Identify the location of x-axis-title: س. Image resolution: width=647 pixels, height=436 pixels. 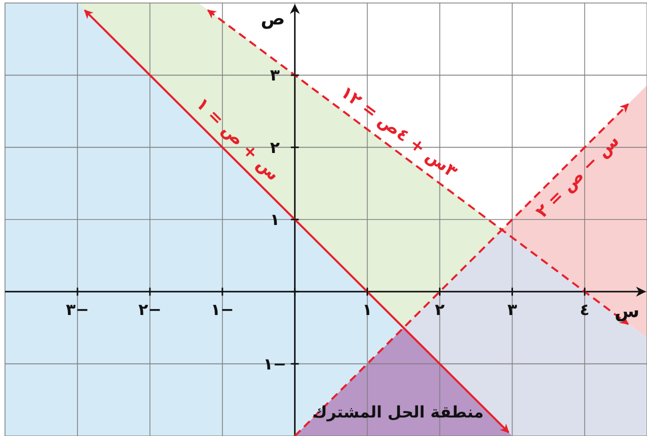
(627, 311).